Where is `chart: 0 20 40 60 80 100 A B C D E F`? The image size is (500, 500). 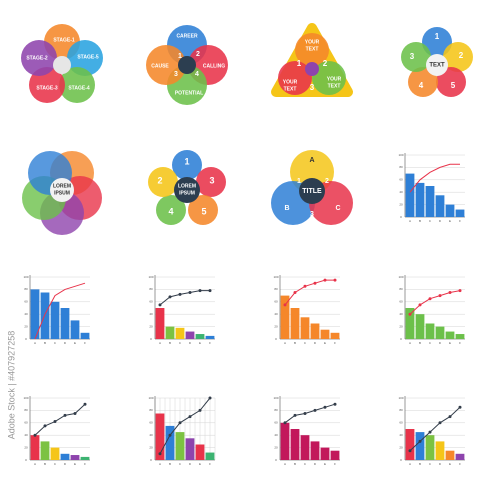 chart: 0 20 40 60 80 100 A B C D E F is located at coordinates (56, 431).